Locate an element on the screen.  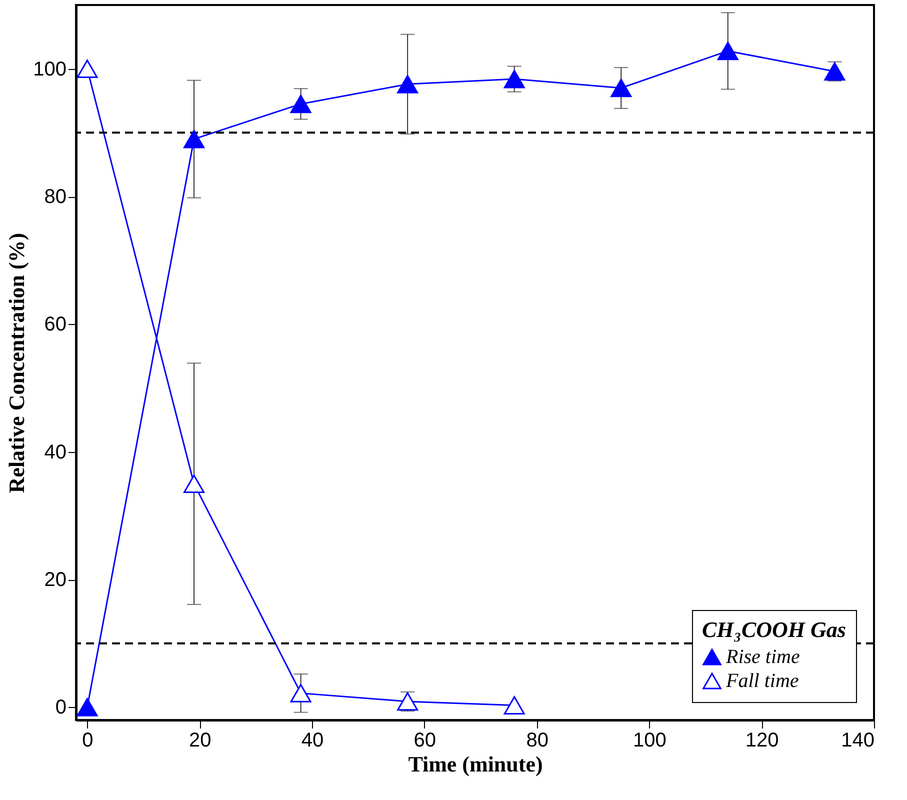
y-tick-label: 80 is located at coordinates (55, 197).